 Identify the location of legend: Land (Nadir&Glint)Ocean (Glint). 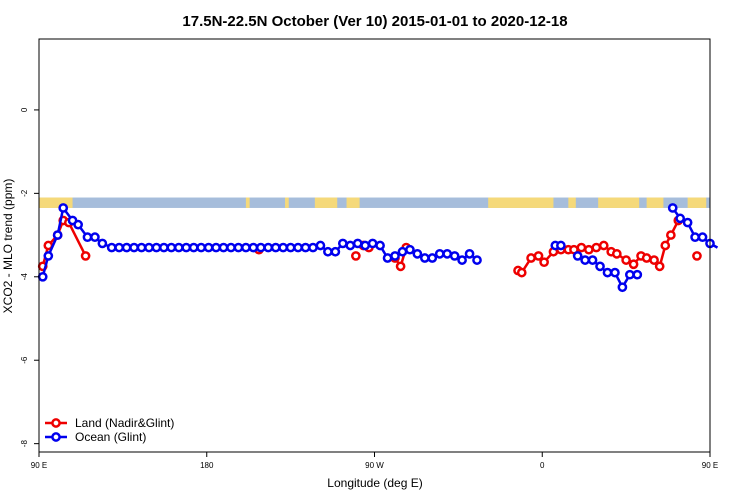
(109, 430).